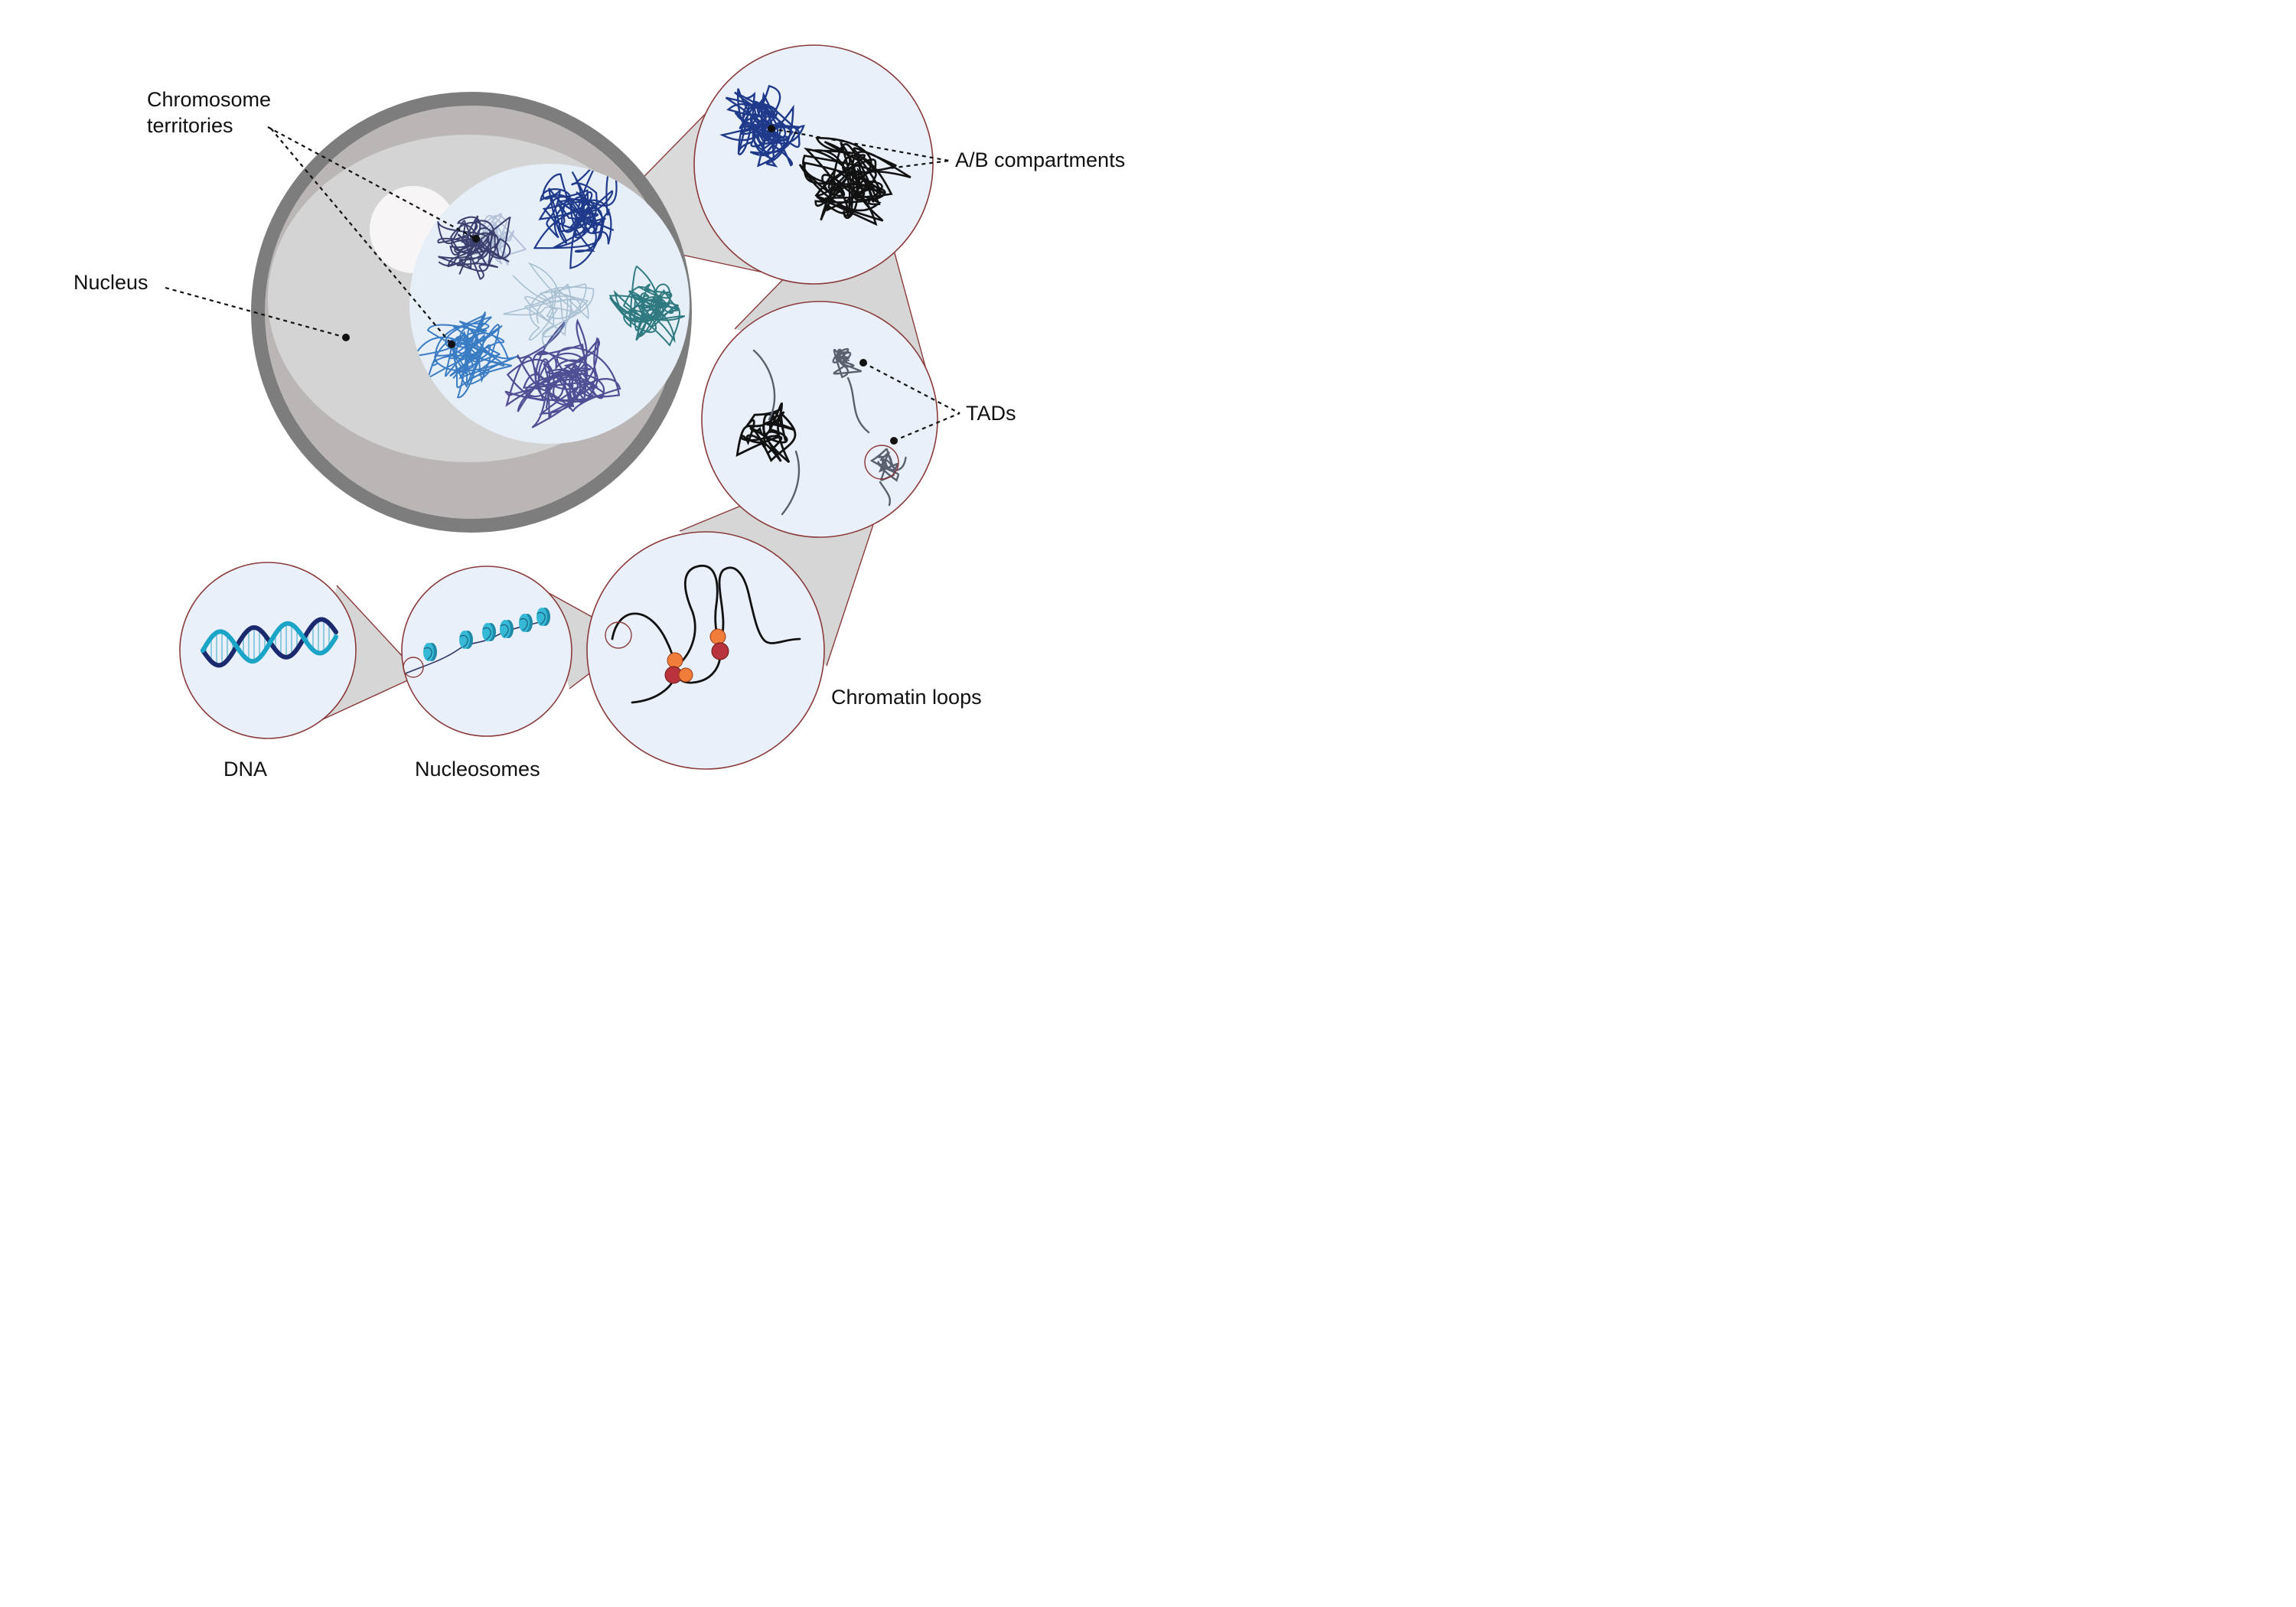 The width and height of the screenshot is (2296, 1607). I want to click on label-chromosome-territories-line1: Chromosome, so click(209, 99).